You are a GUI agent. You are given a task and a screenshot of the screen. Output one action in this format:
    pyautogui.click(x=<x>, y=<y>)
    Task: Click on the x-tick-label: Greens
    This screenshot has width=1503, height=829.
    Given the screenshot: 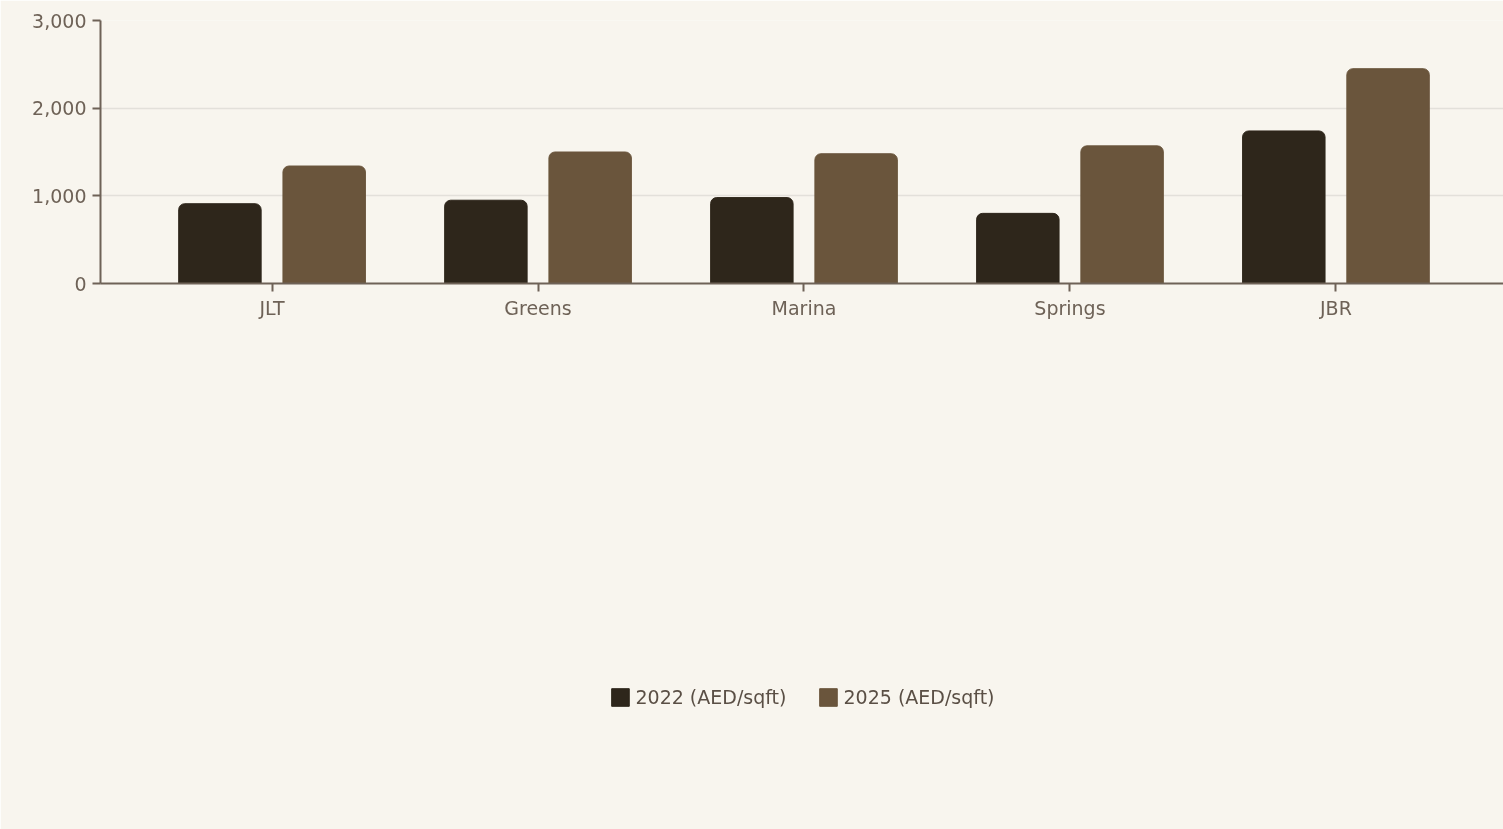 What is the action you would take?
    pyautogui.click(x=538, y=307)
    